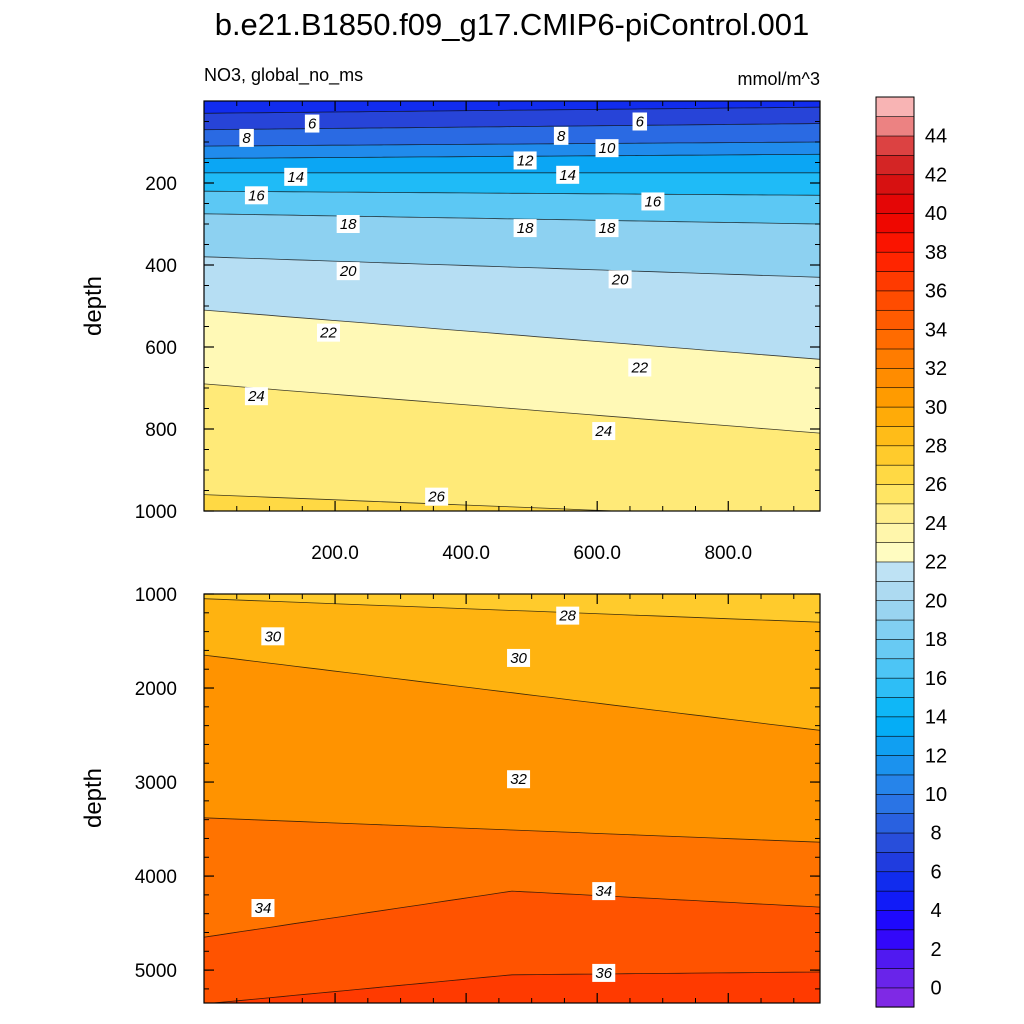  I want to click on colorbar-label: 44, so click(936, 137).